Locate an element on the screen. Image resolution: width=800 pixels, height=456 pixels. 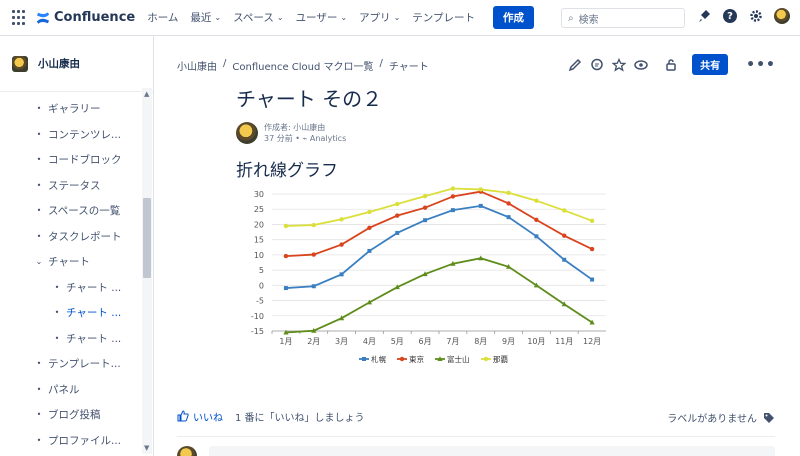
author-avatar is located at coordinates (247, 133).